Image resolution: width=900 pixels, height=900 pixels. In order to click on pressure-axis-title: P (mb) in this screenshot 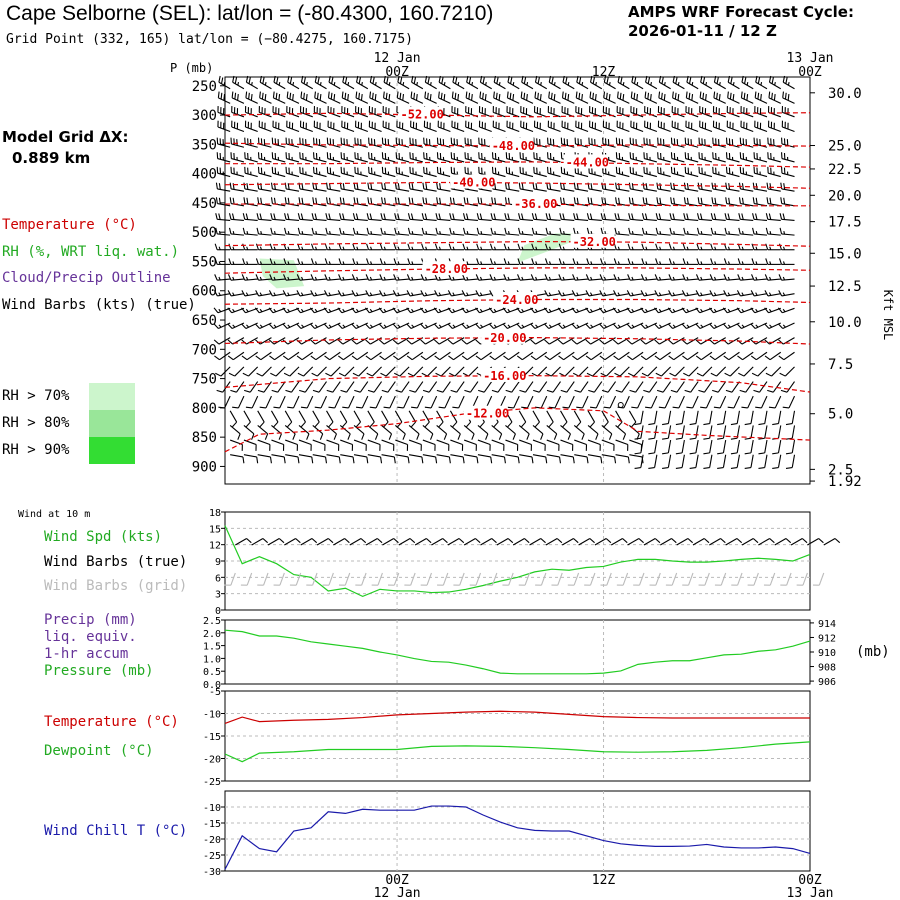, I will do `click(191, 68)`.